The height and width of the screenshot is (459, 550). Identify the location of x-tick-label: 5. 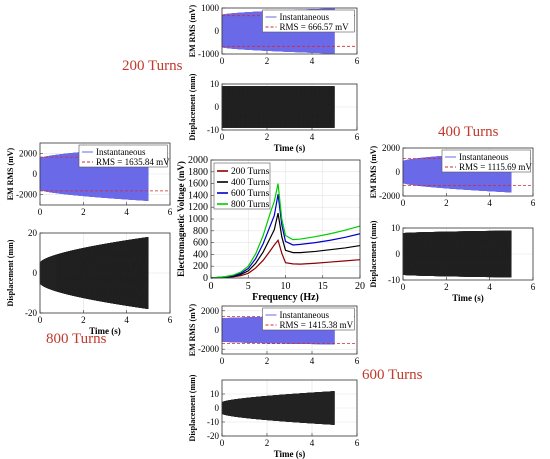
(248, 286).